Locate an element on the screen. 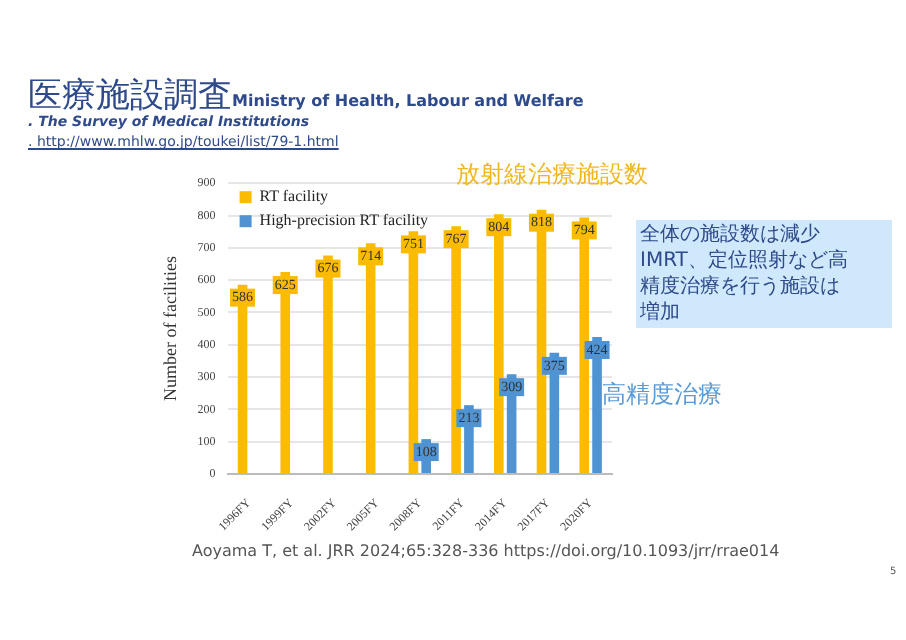  y-axis-title: Number of facilities is located at coordinates (169, 328).